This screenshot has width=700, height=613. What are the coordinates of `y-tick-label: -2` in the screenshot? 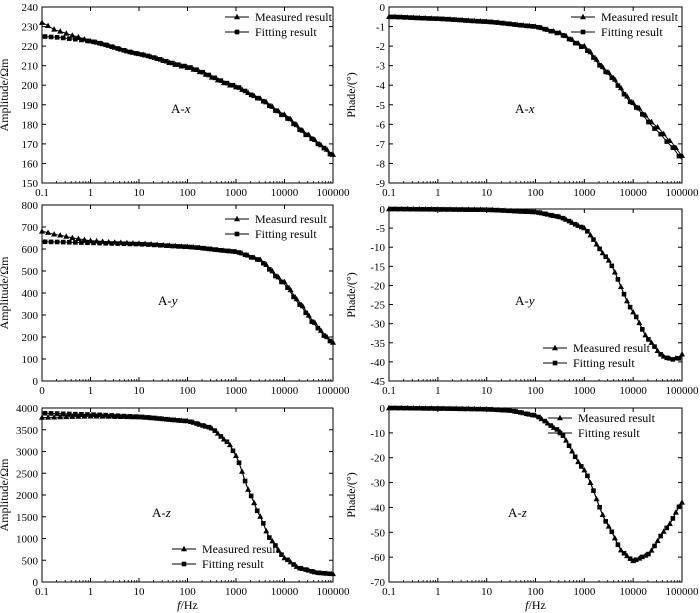 It's located at (380, 47).